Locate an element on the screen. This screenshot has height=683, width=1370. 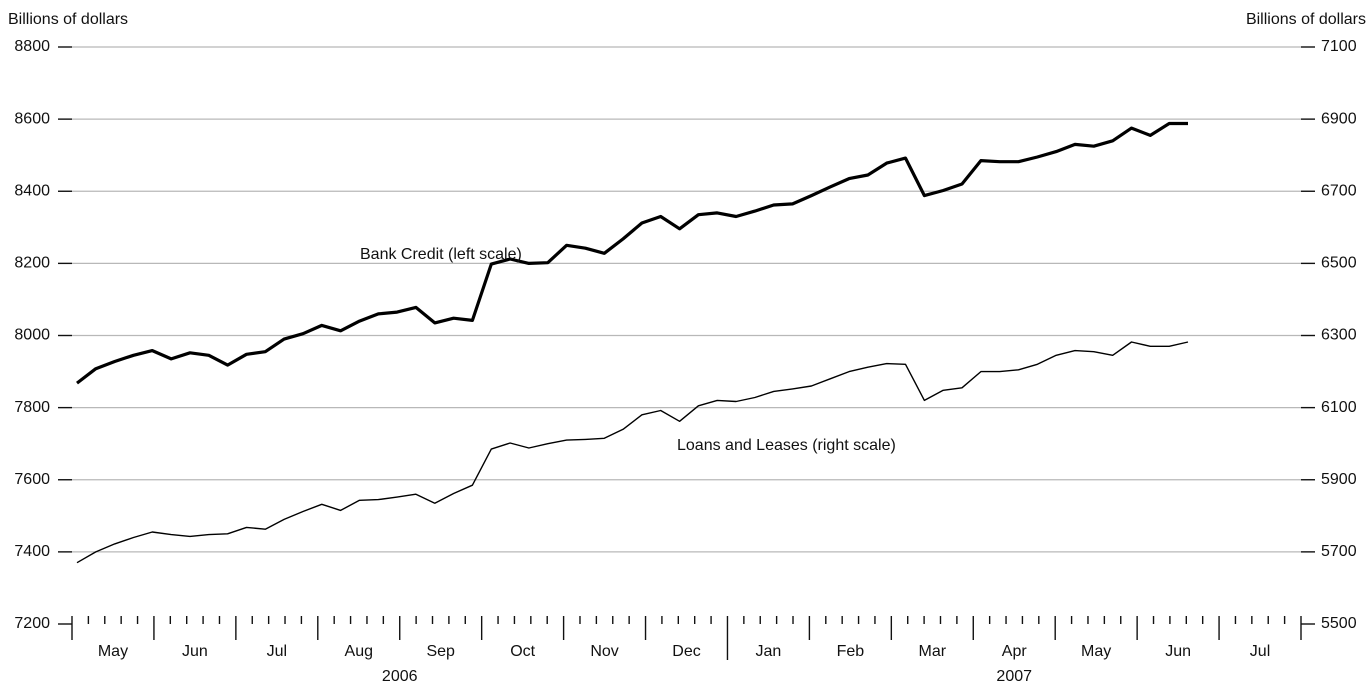
y2-tick-label: 6900 is located at coordinates (1339, 118).